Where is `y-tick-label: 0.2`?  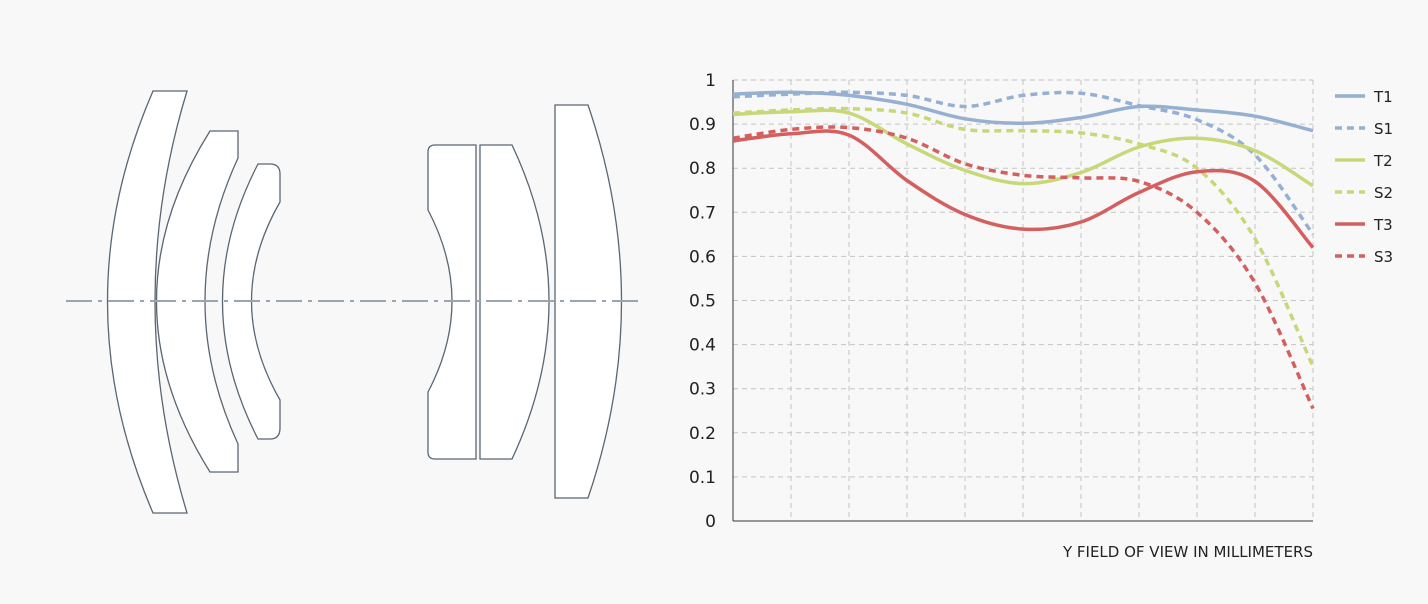 y-tick-label: 0.2 is located at coordinates (702, 434).